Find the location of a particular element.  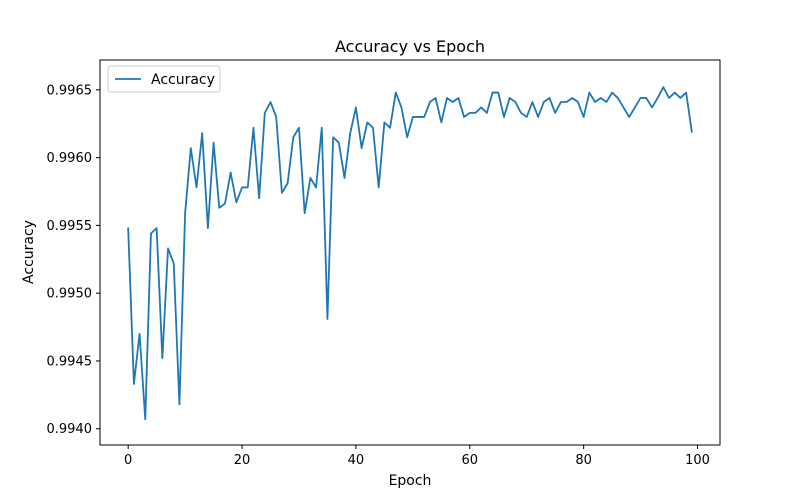

legend: Accuracy is located at coordinates (164, 79).